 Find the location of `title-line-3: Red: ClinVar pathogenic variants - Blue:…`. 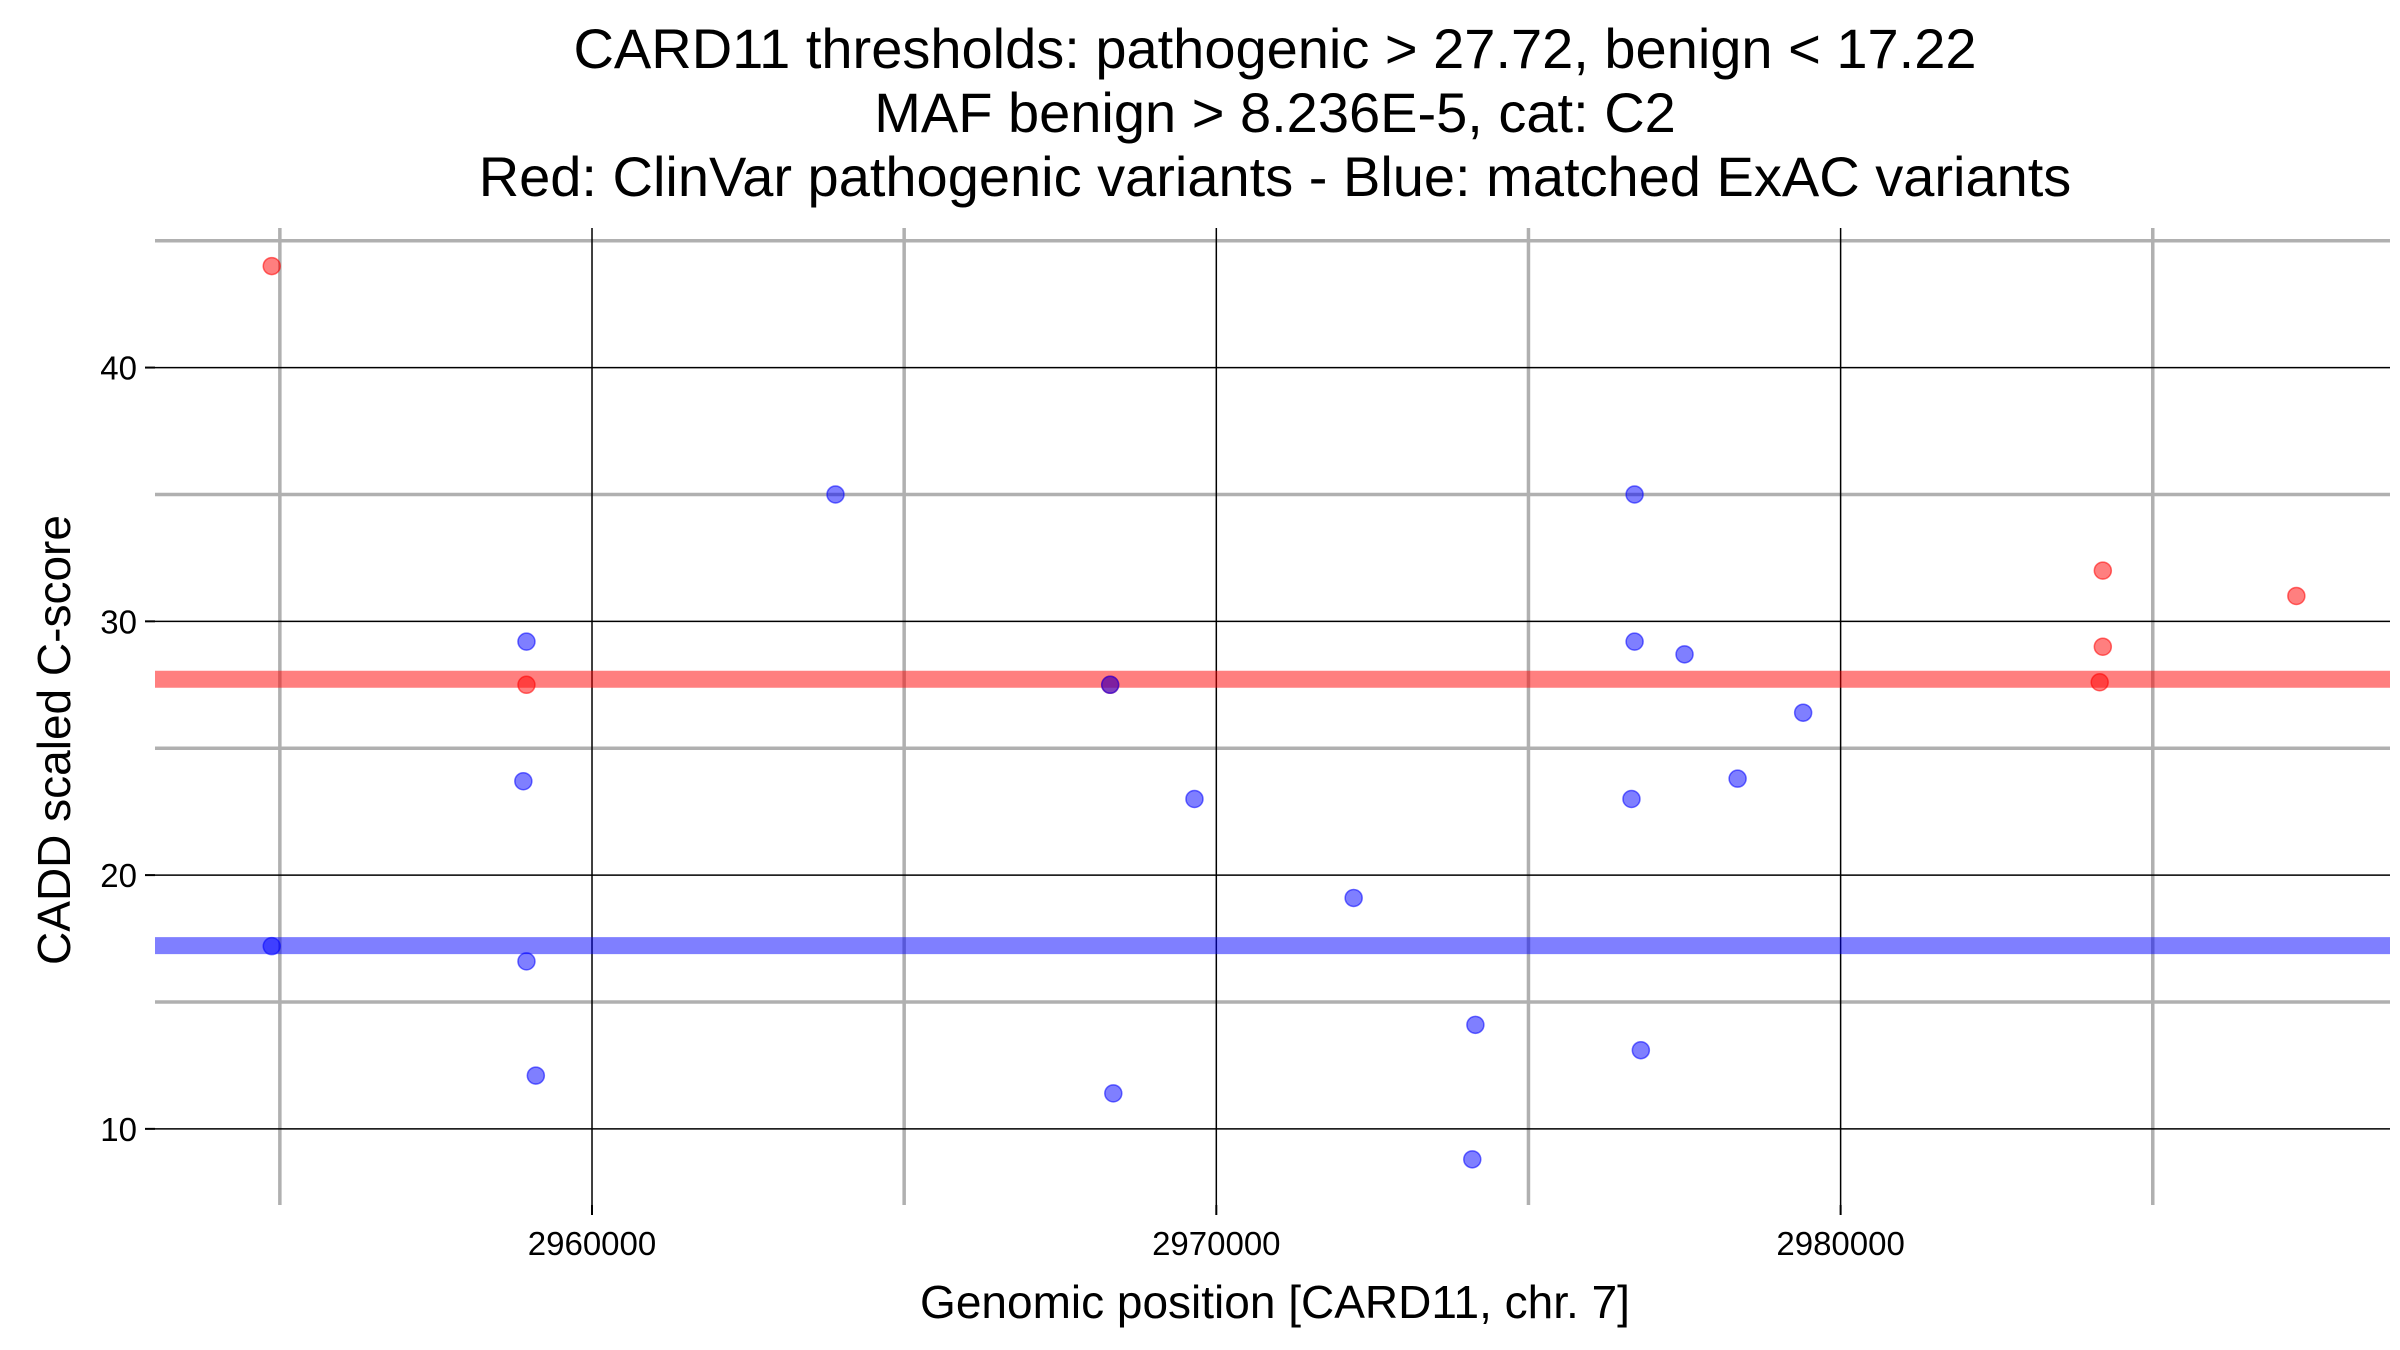

title-line-3: Red: ClinVar pathogenic variants - Blue:… is located at coordinates (1275, 176).